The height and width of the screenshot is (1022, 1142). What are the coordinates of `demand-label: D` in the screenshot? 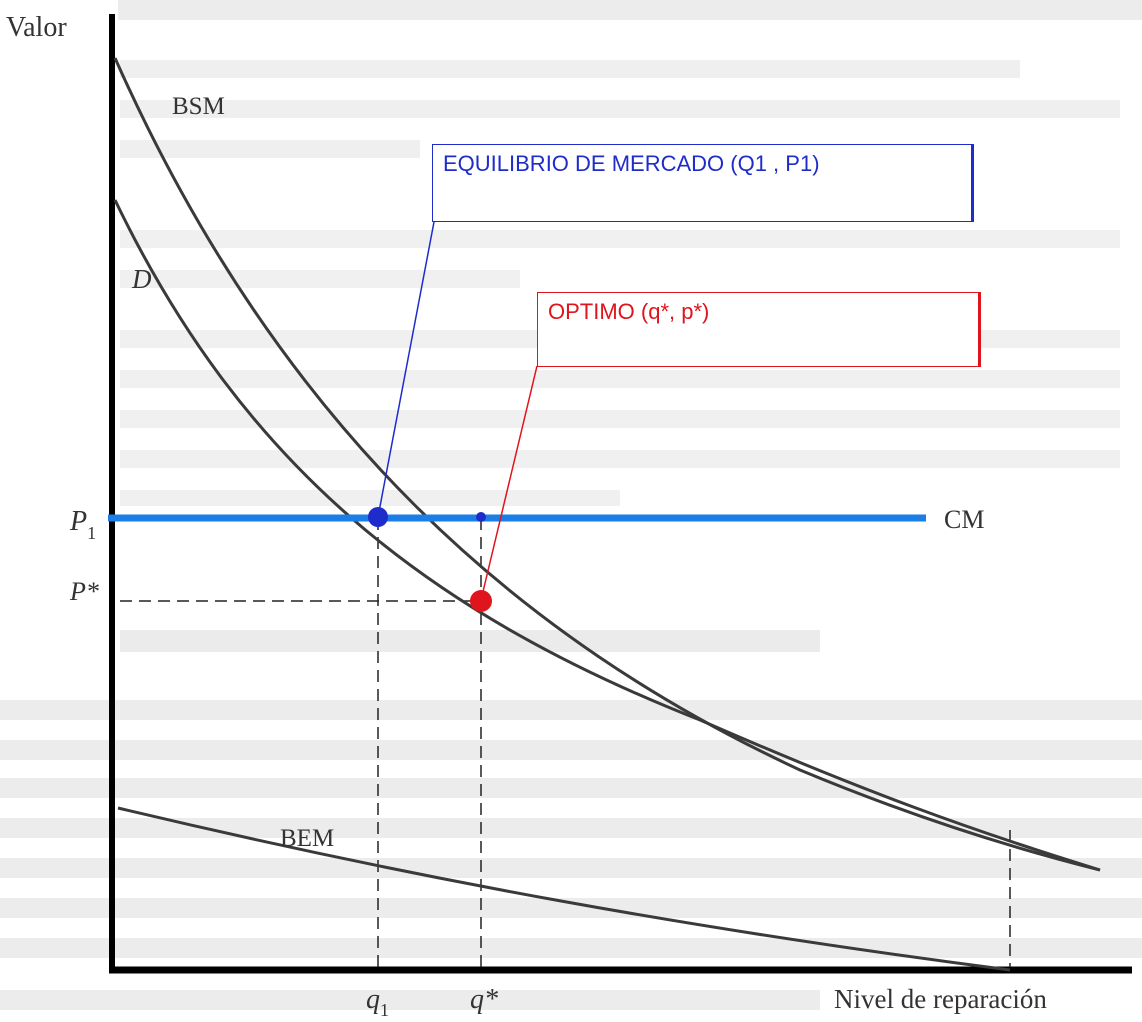 It's located at (141, 279).